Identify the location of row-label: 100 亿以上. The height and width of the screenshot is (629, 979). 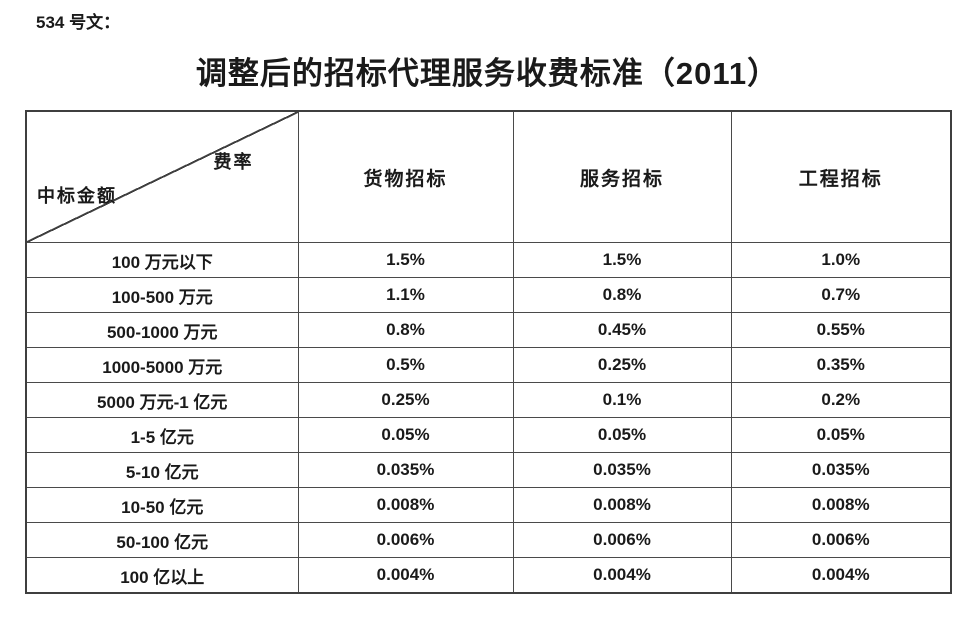
(162, 575).